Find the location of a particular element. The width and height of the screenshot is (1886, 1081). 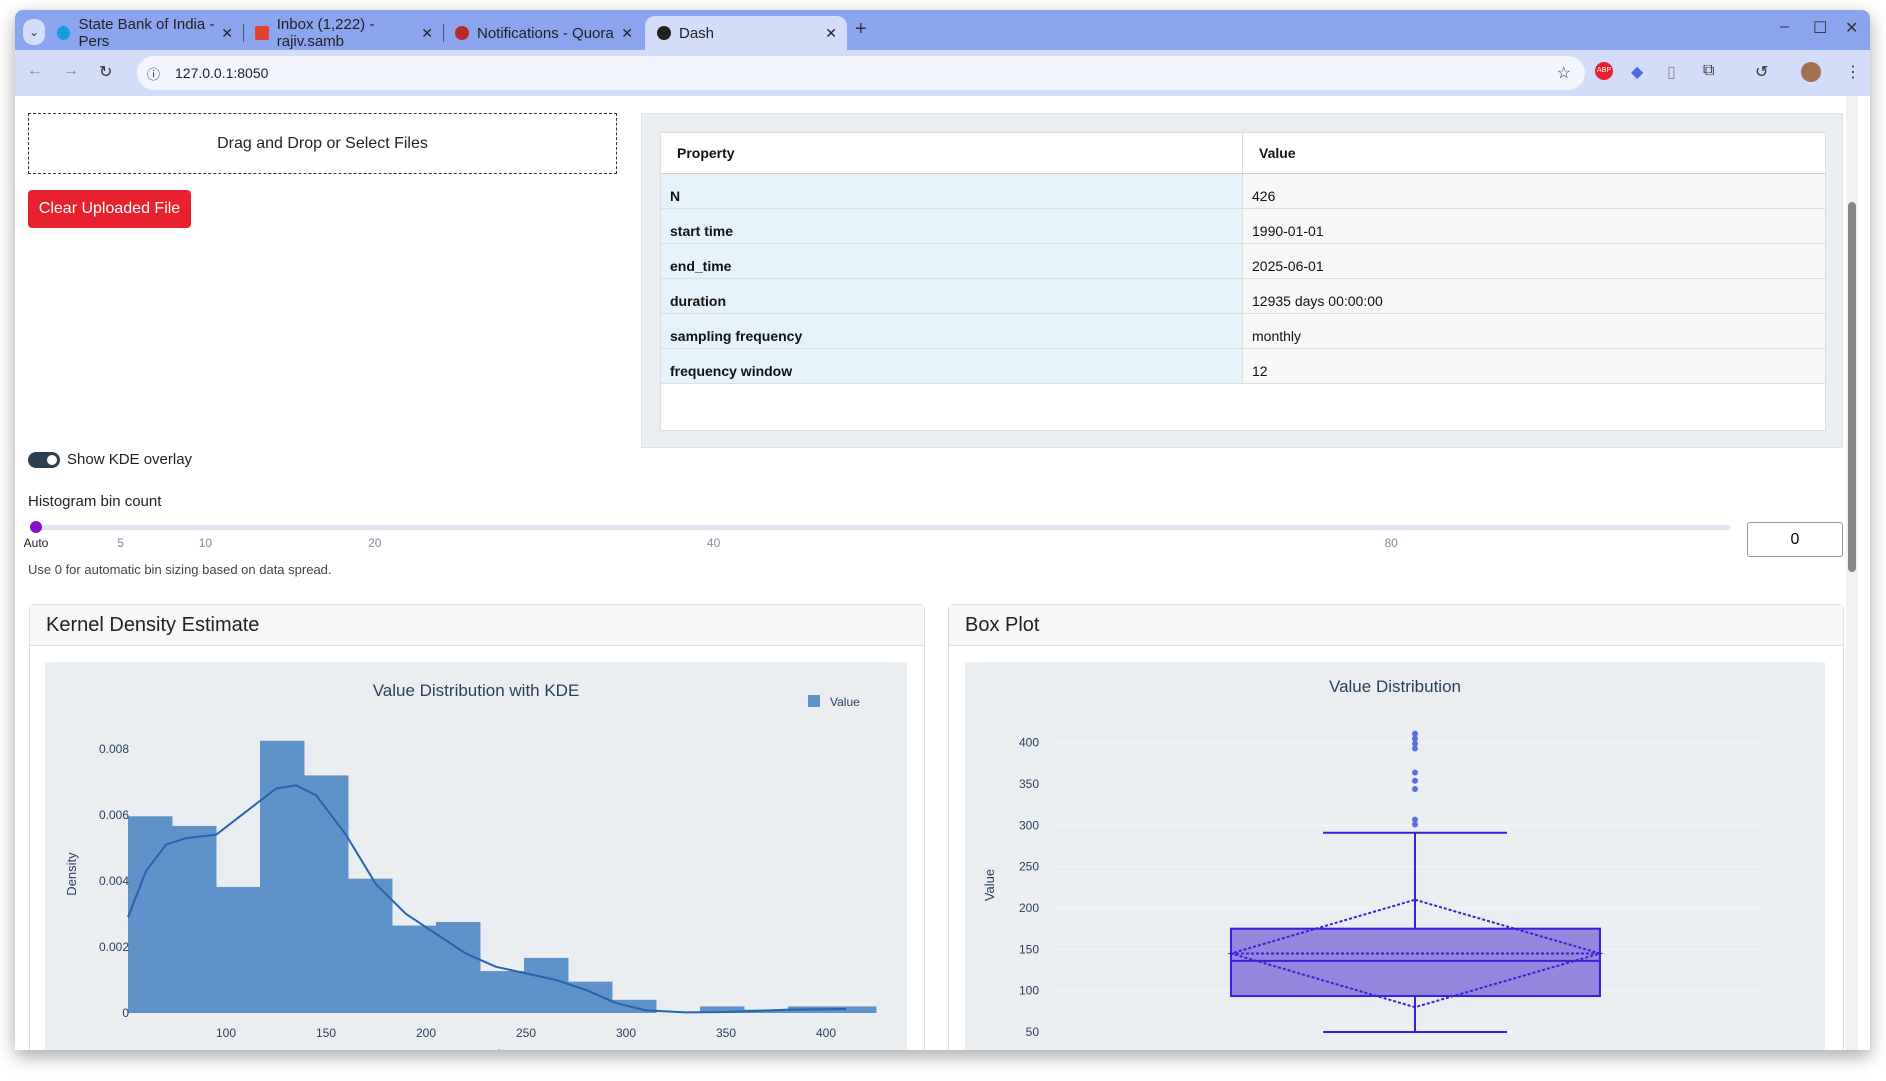

site-info-icon: ⓘ is located at coordinates (154, 74).